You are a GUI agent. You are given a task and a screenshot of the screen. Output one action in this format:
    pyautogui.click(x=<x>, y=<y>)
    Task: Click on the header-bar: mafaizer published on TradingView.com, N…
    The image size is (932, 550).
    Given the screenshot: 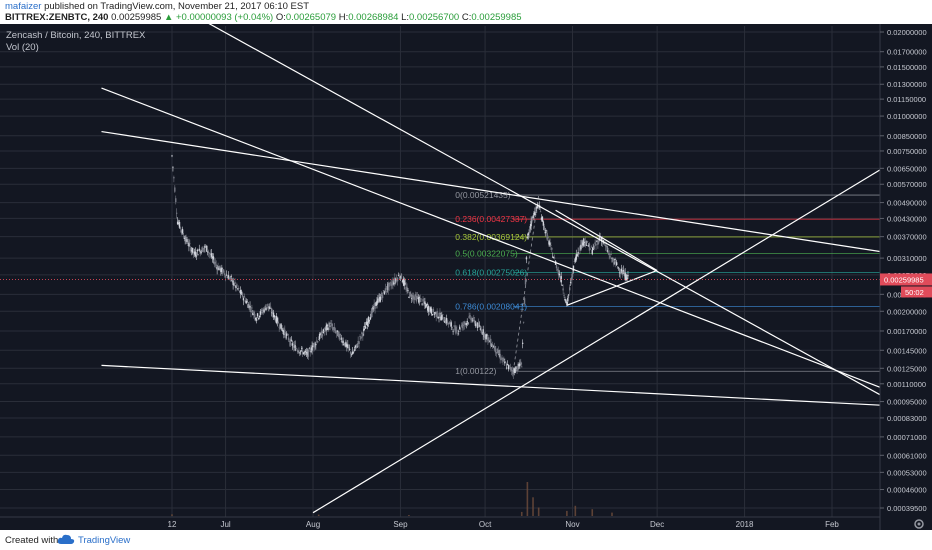 What is the action you would take?
    pyautogui.click(x=466, y=12)
    